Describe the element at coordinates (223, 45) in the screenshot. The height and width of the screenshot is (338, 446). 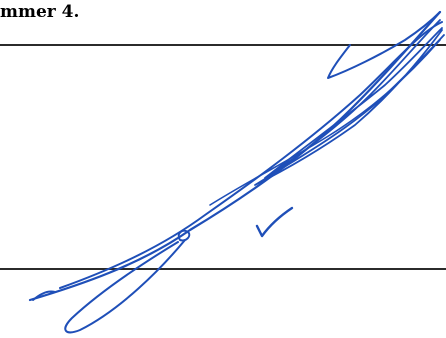
I see `signature-line-top` at that location.